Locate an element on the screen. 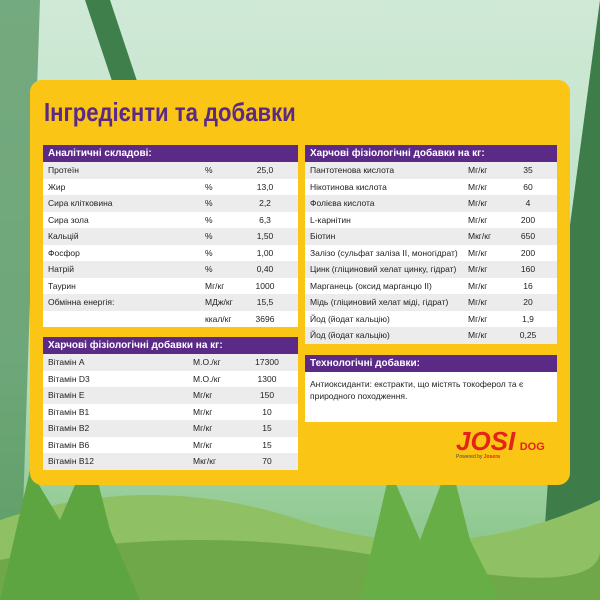  row-name: Сира клітковина is located at coordinates (80, 203).